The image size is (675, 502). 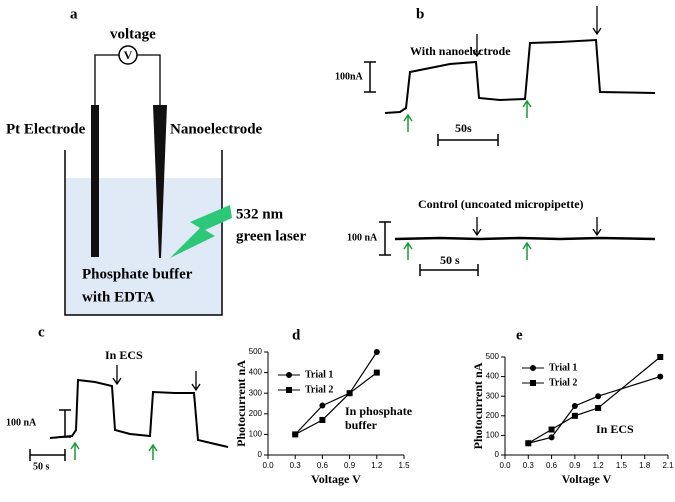 I want to click on laser, so click(x=201, y=231).